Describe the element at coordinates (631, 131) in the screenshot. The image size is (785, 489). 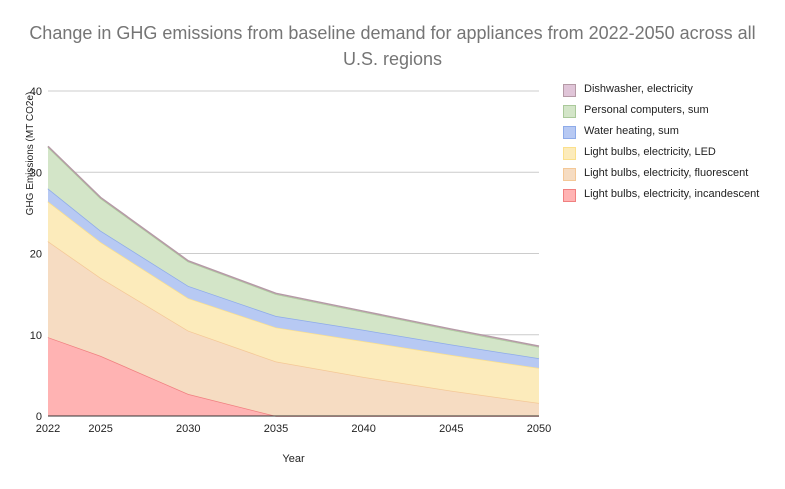
I see `legend-label: Water heating, sum` at that location.